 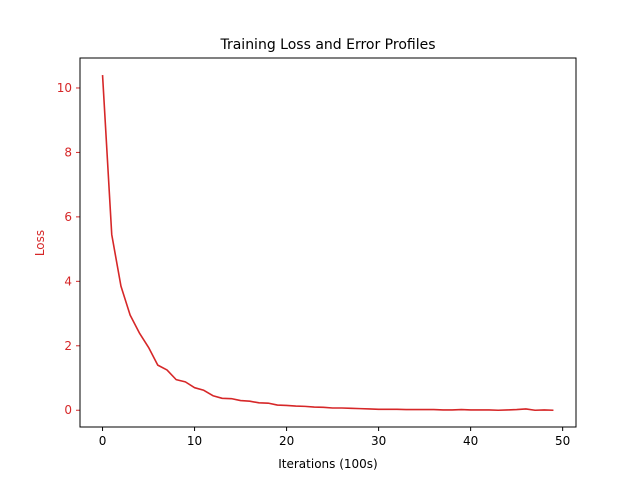 What do you see at coordinates (68, 217) in the screenshot?
I see `y-tick-label: 6` at bounding box center [68, 217].